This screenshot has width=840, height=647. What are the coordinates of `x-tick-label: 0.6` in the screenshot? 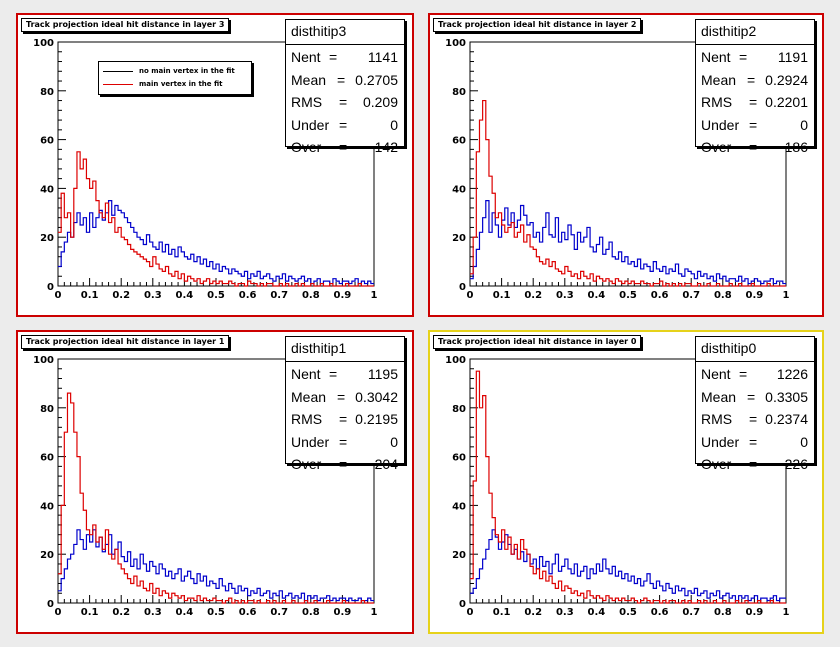 It's located at (248, 612).